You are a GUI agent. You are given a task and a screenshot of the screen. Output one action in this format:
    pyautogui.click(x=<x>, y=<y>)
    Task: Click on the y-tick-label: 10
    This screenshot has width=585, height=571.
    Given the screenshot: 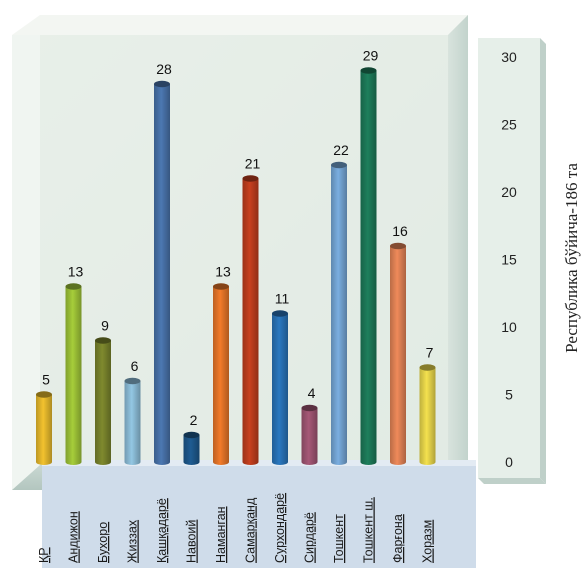 What is the action you would take?
    pyautogui.click(x=509, y=327)
    